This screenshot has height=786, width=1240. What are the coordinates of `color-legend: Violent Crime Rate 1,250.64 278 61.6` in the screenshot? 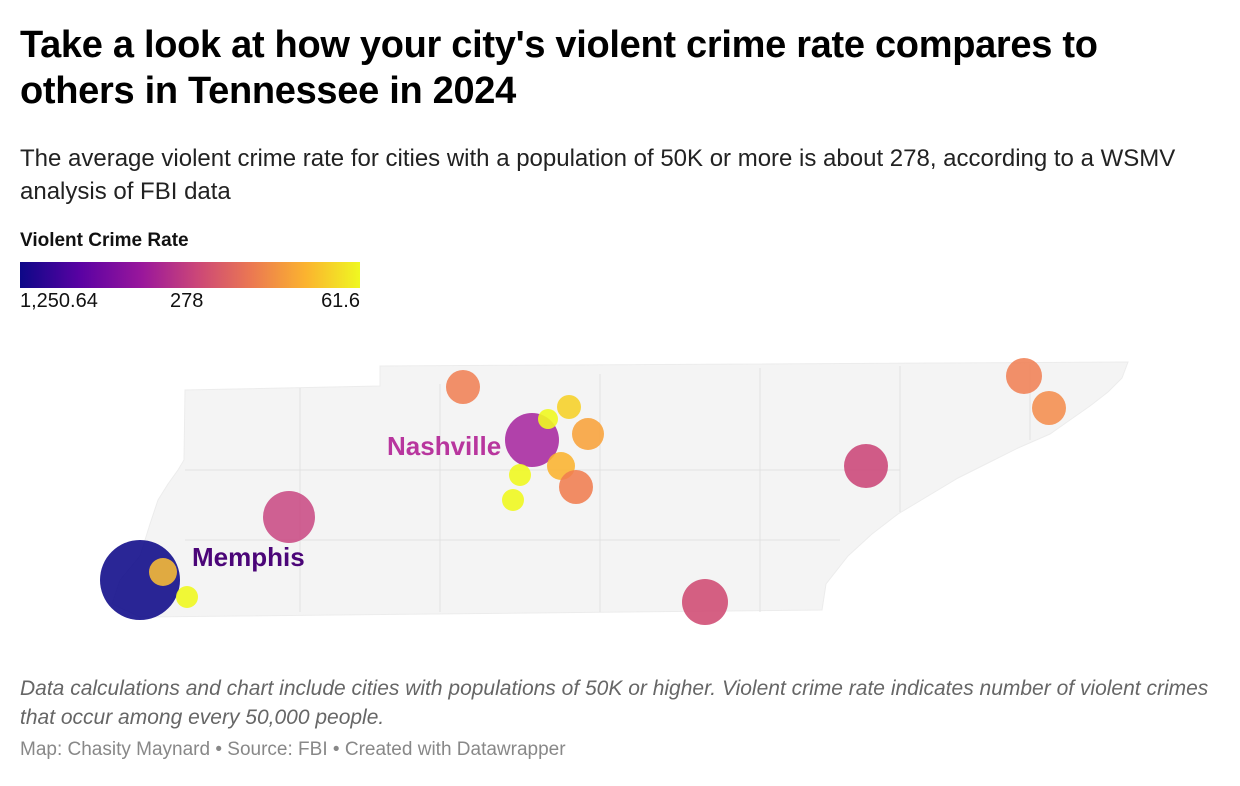 It's located at (190, 272).